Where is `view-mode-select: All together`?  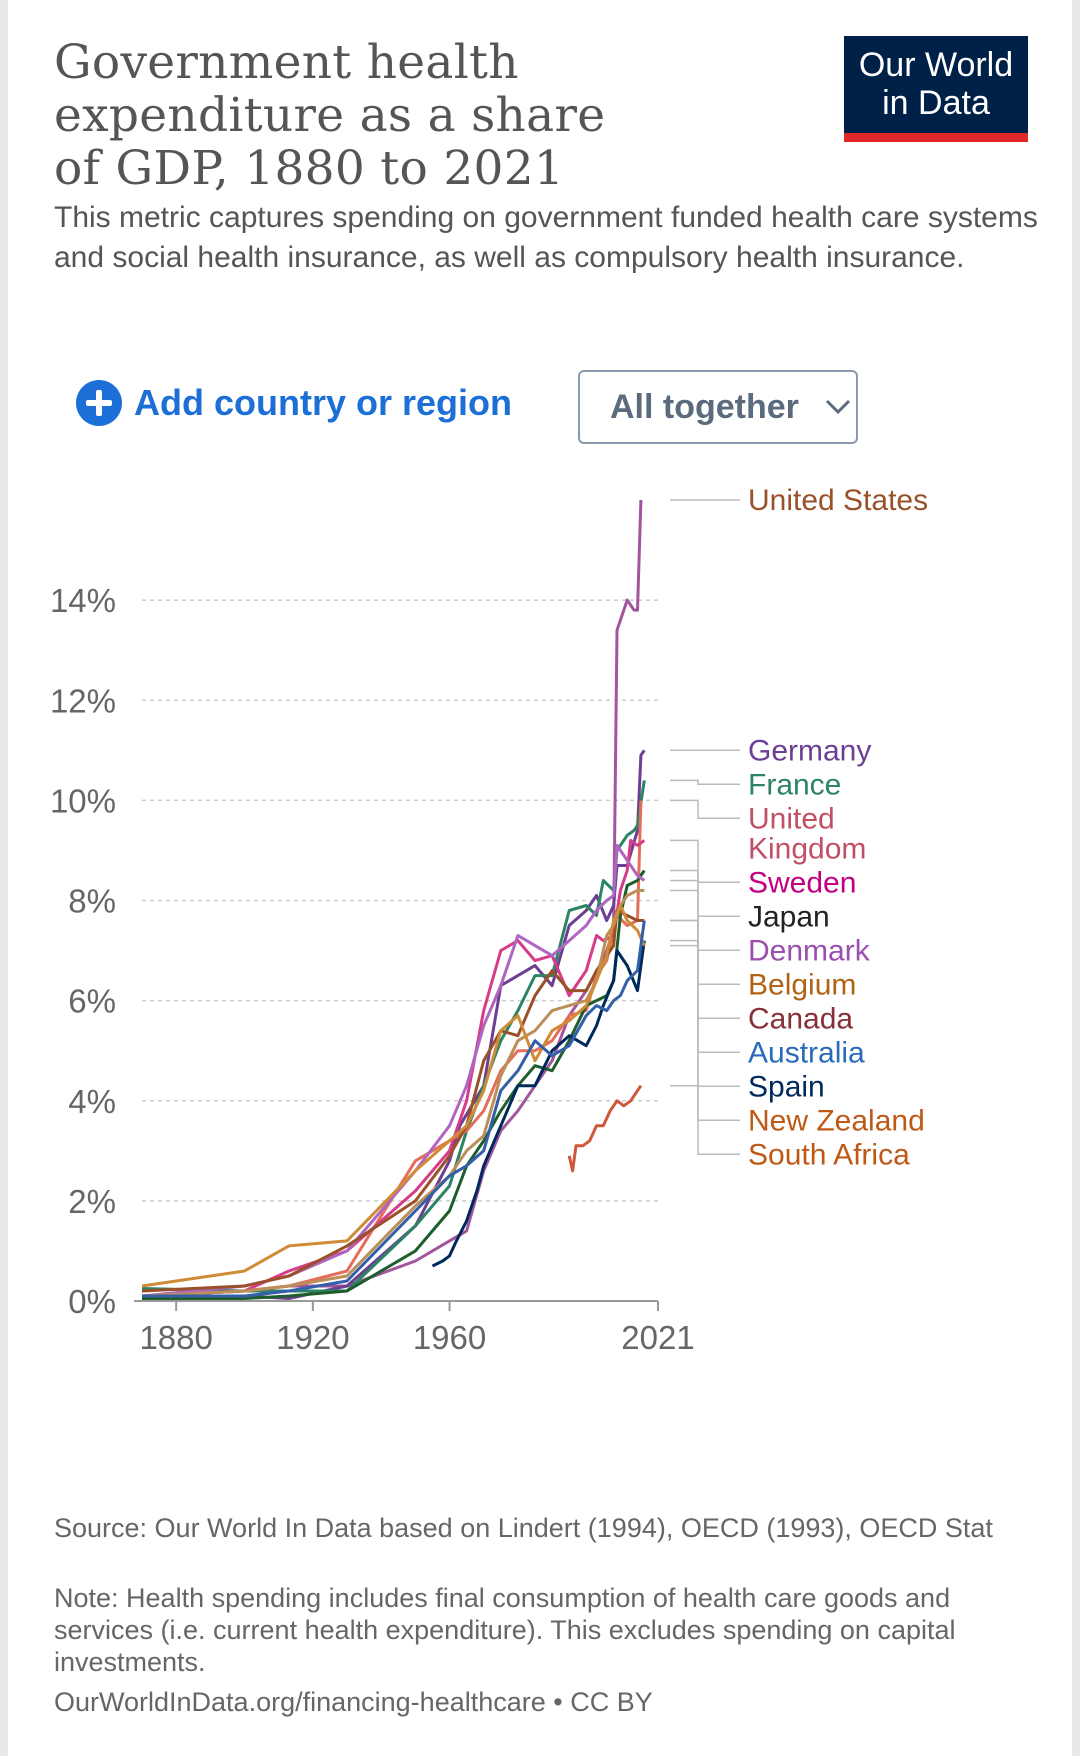
view-mode-select: All together is located at coordinates (718, 407).